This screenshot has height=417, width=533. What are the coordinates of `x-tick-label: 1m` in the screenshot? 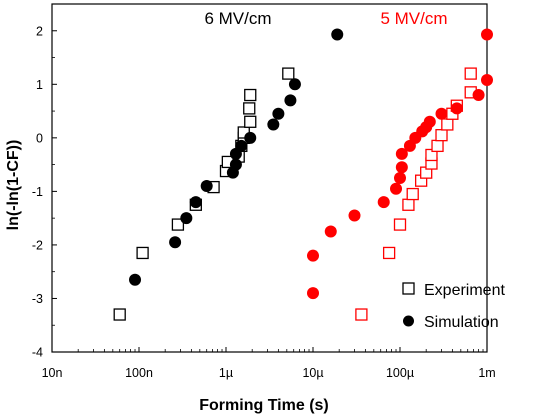 It's located at (486, 373).